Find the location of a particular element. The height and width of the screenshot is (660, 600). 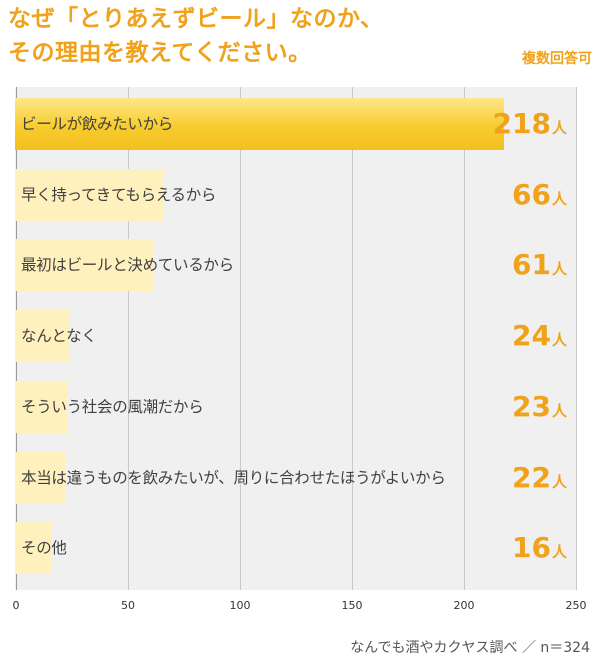

data-label-value: 61 is located at coordinates (531, 265).